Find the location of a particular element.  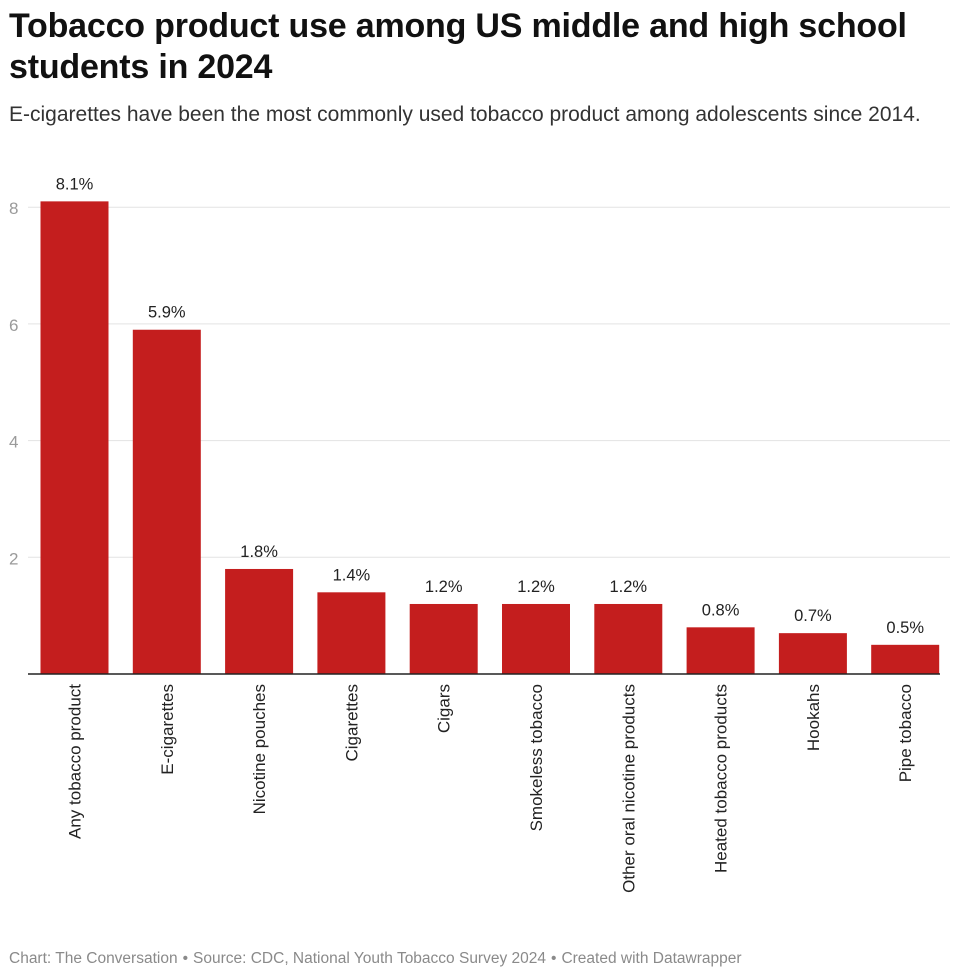

data-label-any-tobacco-product: 8.1% is located at coordinates (75, 184).